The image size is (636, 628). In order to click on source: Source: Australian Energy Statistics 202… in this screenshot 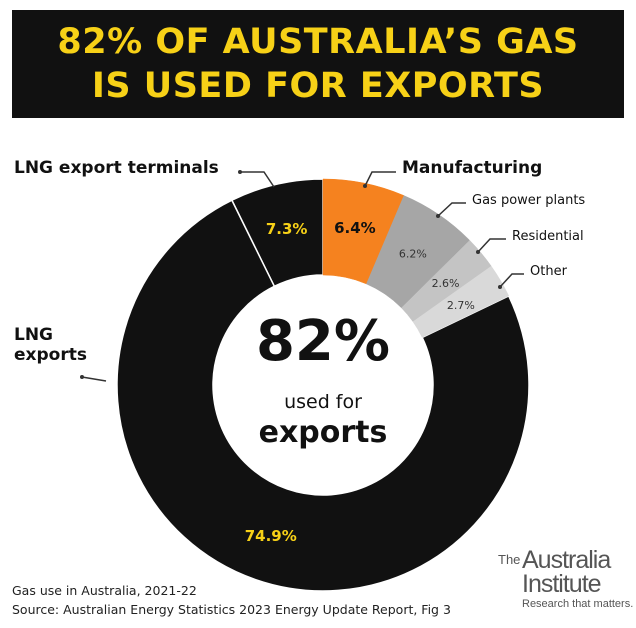, I will do `click(231, 609)`.